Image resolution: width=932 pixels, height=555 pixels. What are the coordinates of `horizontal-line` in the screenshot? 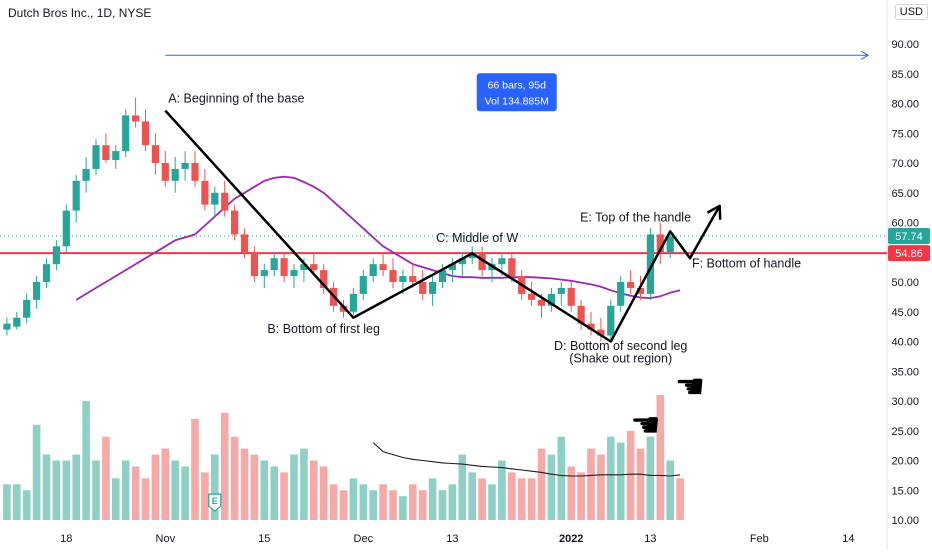 It's located at (443, 245).